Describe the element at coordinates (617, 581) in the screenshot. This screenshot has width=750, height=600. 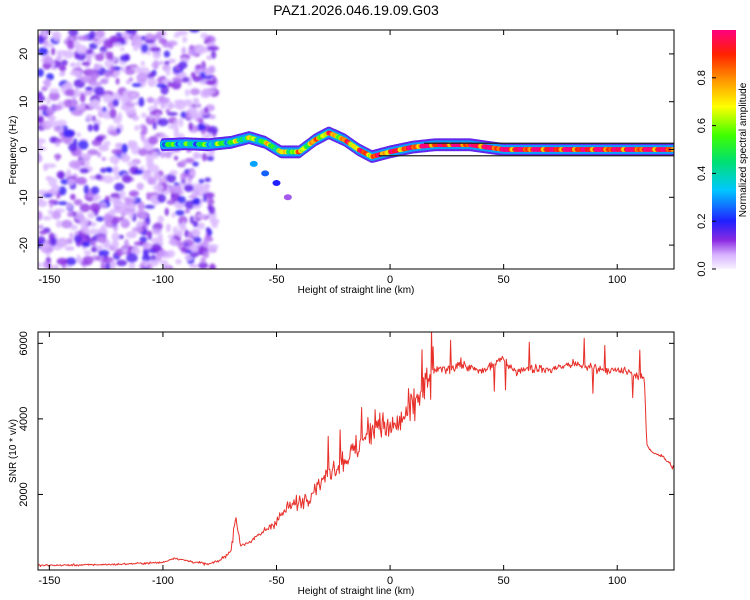
I see `snr-x-tick-label: 100` at that location.